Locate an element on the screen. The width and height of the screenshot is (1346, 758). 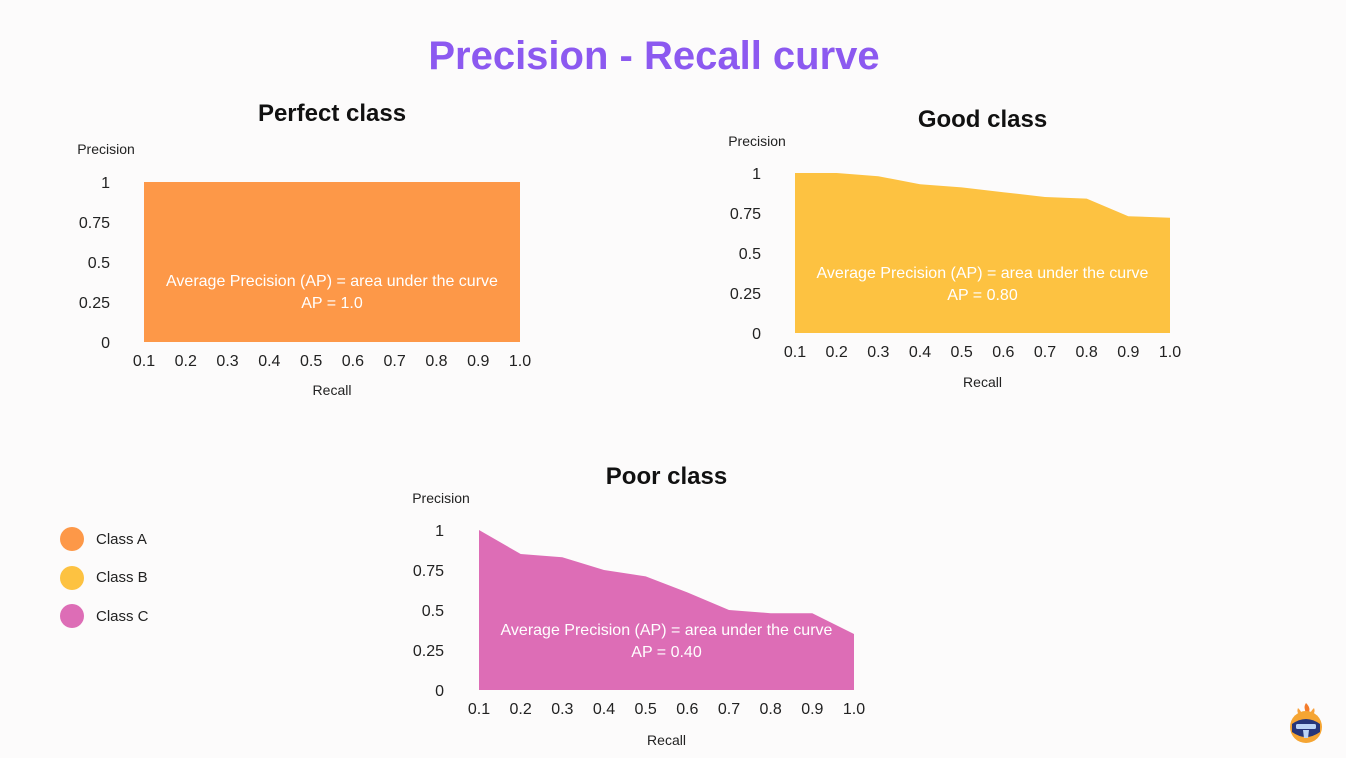
annotation-text: AP = 1.0 is located at coordinates (332, 303).